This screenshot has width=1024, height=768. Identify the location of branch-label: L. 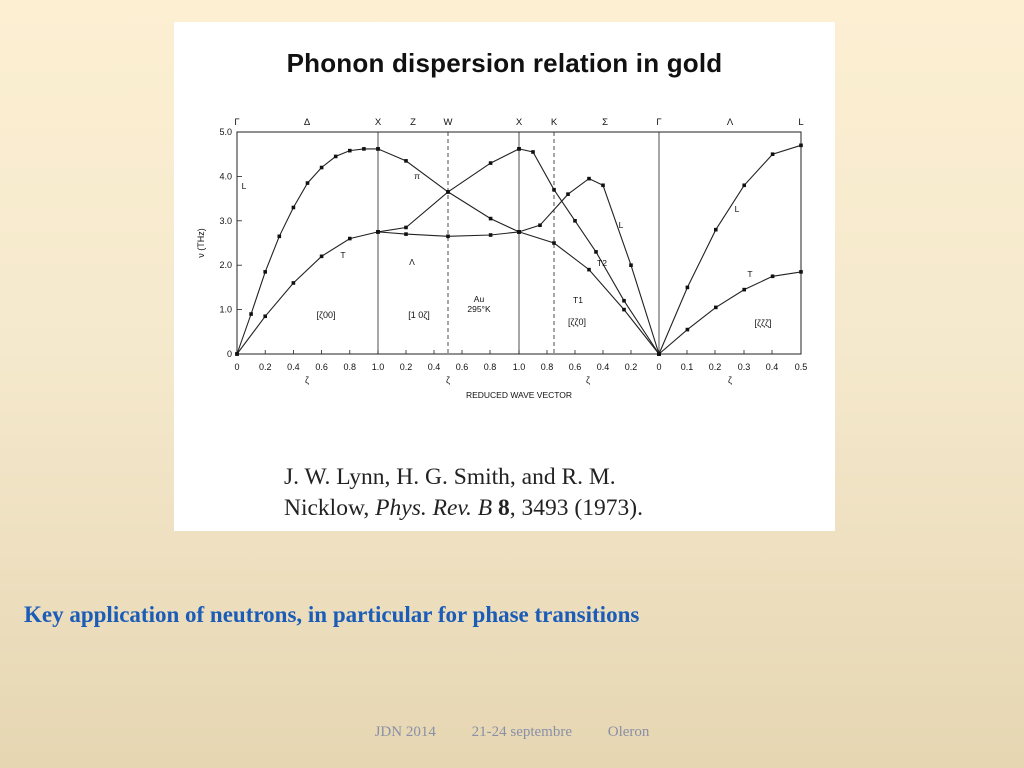
(737, 209).